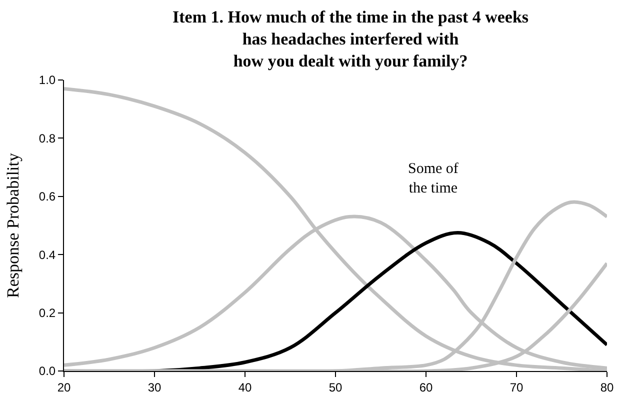 Image resolution: width=626 pixels, height=406 pixels. I want to click on annotation: Some of the time, so click(433, 178).